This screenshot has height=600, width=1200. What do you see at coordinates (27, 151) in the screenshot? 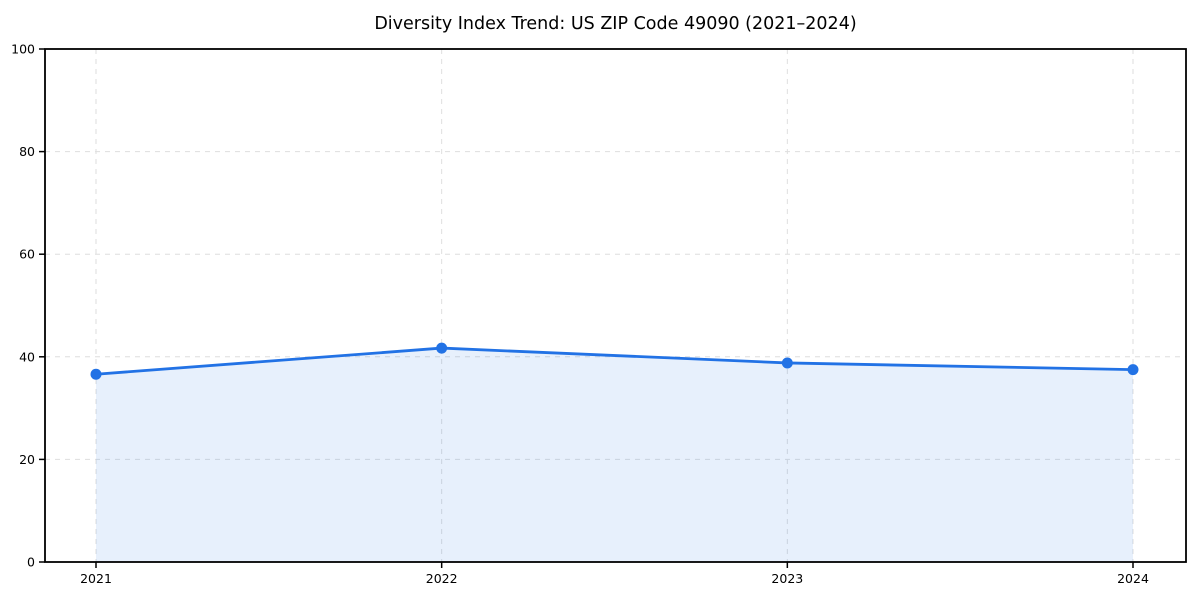
I see `y-tick-label: 80` at bounding box center [27, 151].